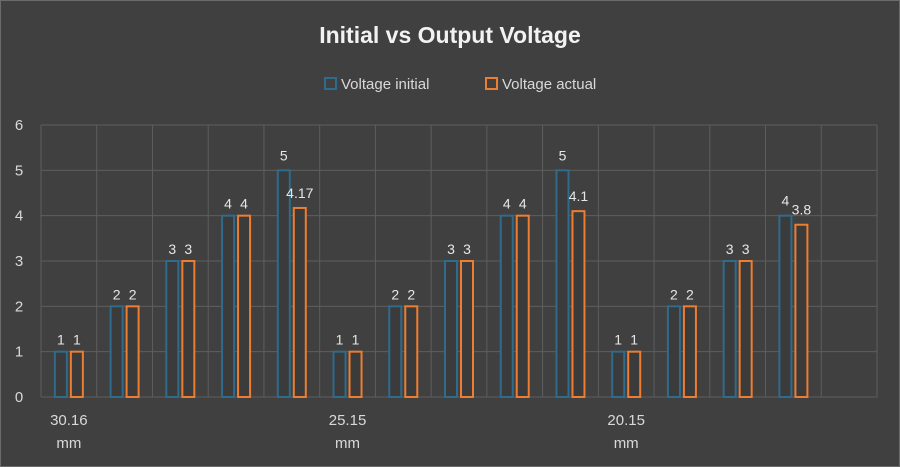  What do you see at coordinates (347, 432) in the screenshot?
I see `x-axis-labels: 30.16 mm 25.15 mm 20.15 mm` at bounding box center [347, 432].